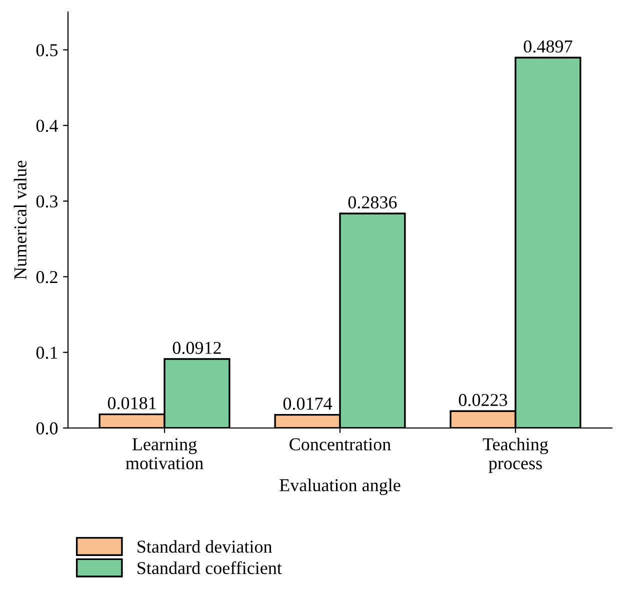 The height and width of the screenshot is (592, 620). Describe the element at coordinates (340, 444) in the screenshot. I see `x-tick-label: Concentration` at that location.